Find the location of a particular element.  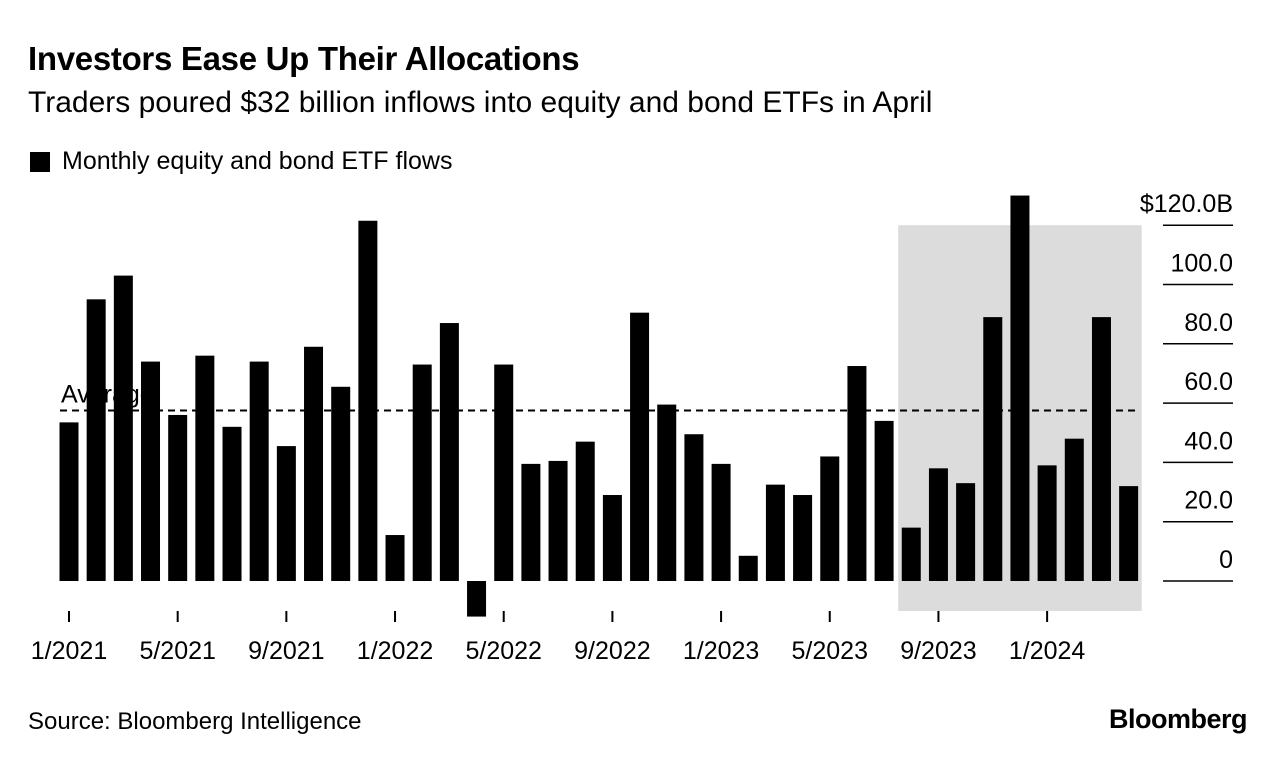

x-tick-label: 1/2021 is located at coordinates (69, 651).